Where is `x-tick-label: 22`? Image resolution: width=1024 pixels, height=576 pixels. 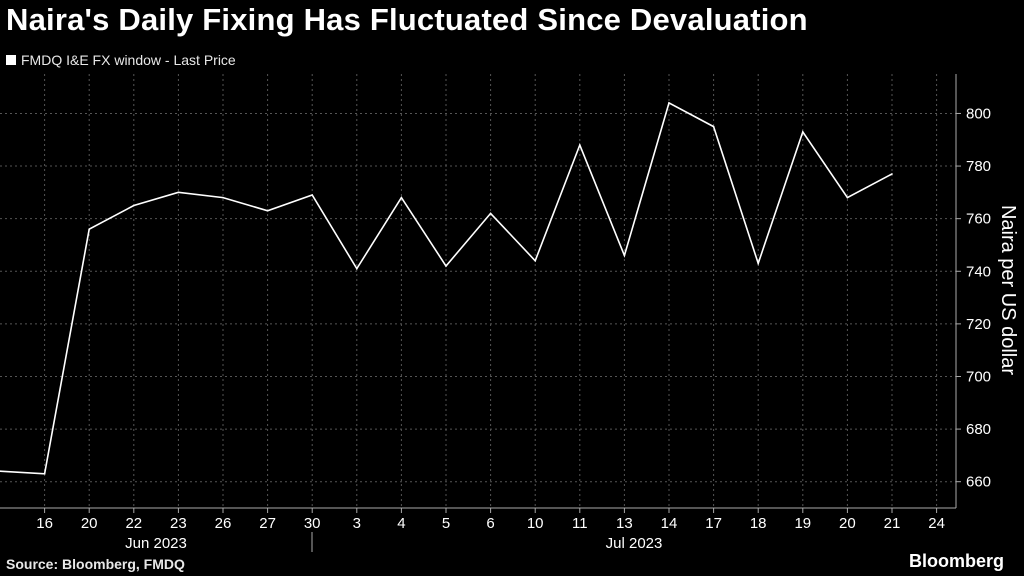
x-tick-label: 22 is located at coordinates (133, 523).